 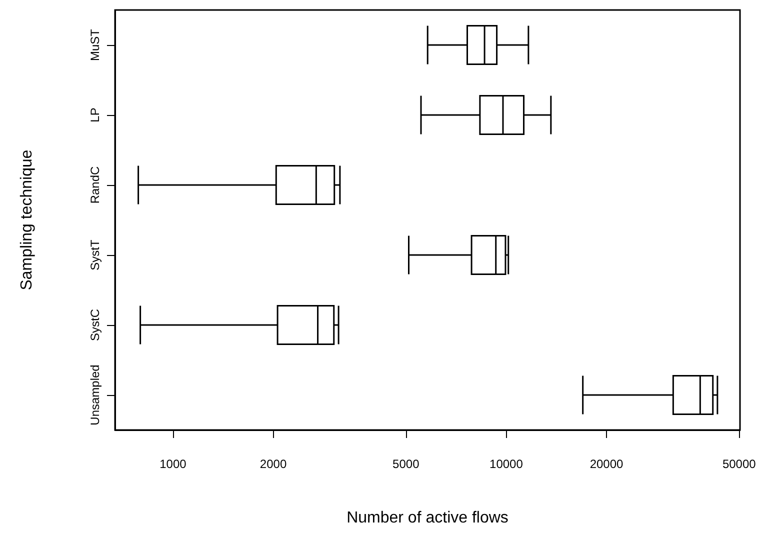 What do you see at coordinates (607, 464) in the screenshot?
I see `x-tick-label: 20000` at bounding box center [607, 464].